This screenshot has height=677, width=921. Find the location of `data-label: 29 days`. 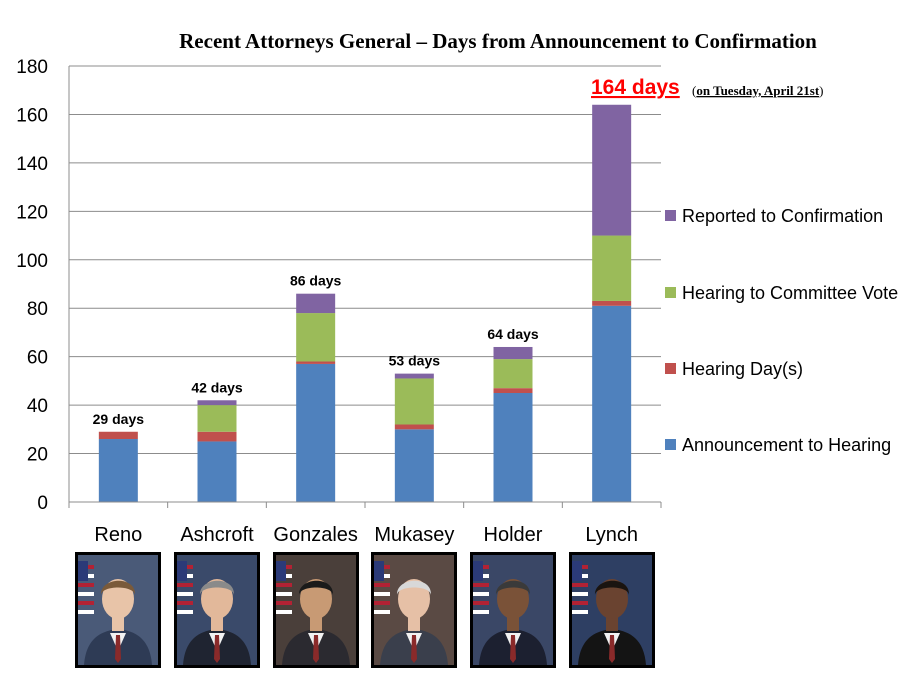

data-label: 29 days is located at coordinates (119, 419).